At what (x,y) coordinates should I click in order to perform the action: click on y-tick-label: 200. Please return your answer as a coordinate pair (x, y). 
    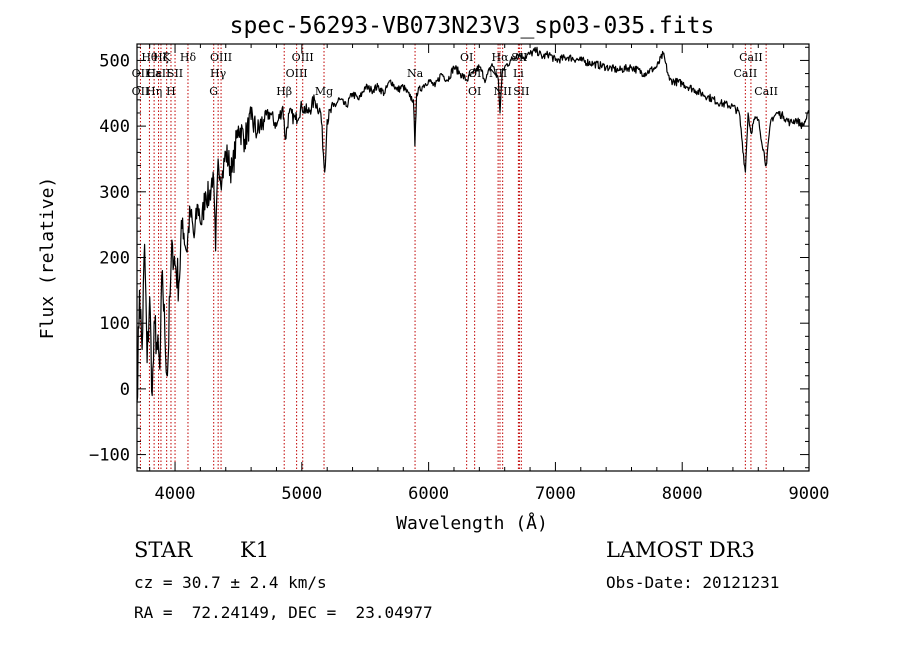
    Looking at the image, I should click on (114, 259).